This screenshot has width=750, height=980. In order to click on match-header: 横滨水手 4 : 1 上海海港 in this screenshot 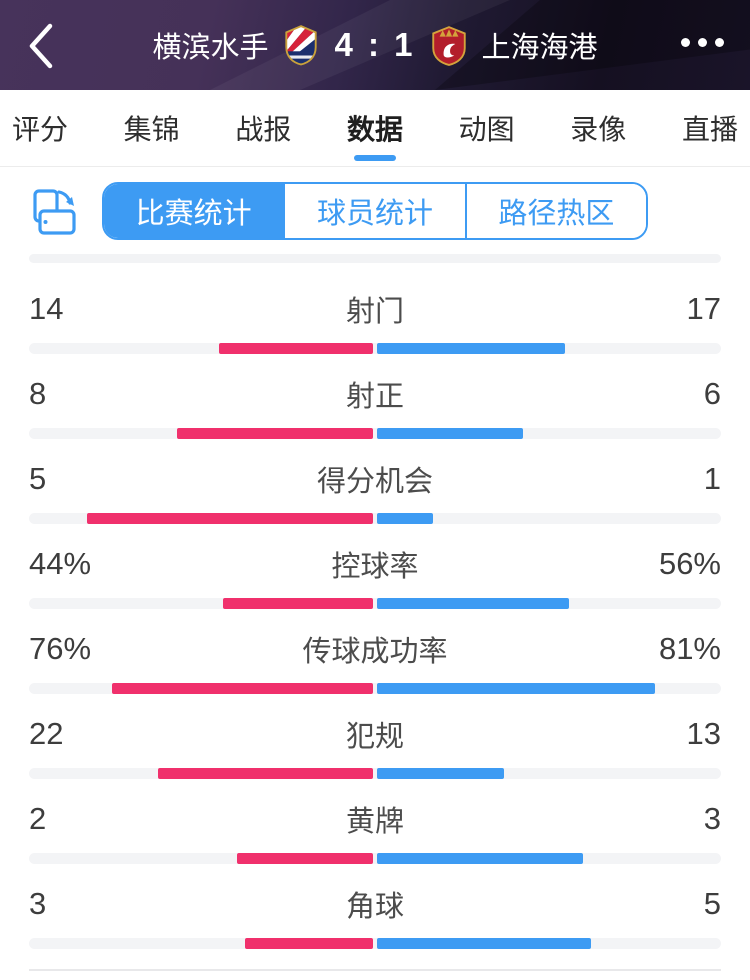, I will do `click(375, 45)`.